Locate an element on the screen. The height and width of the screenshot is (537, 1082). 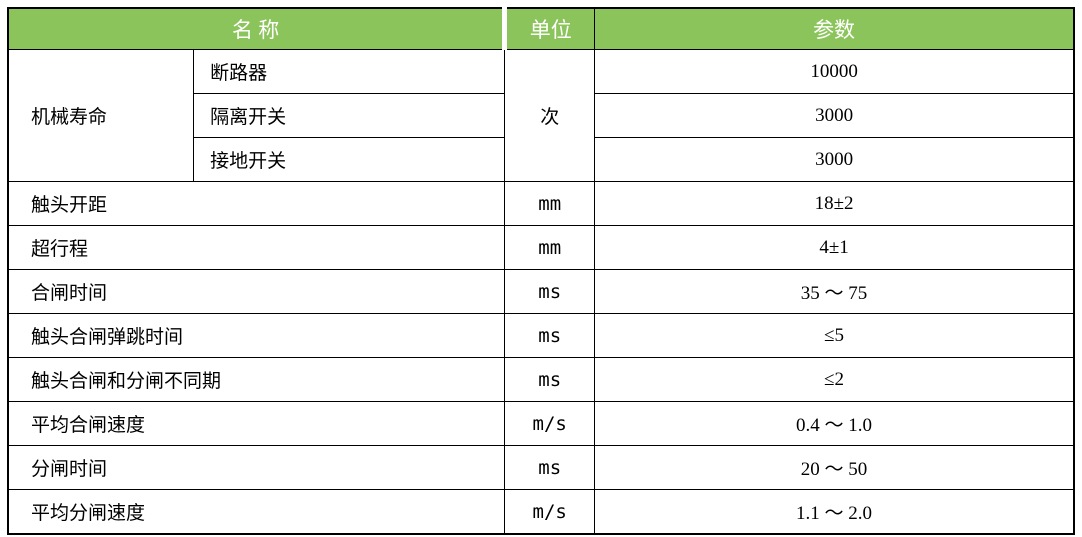
header-row: 名 称 单位 参数 is located at coordinates (541, 28).